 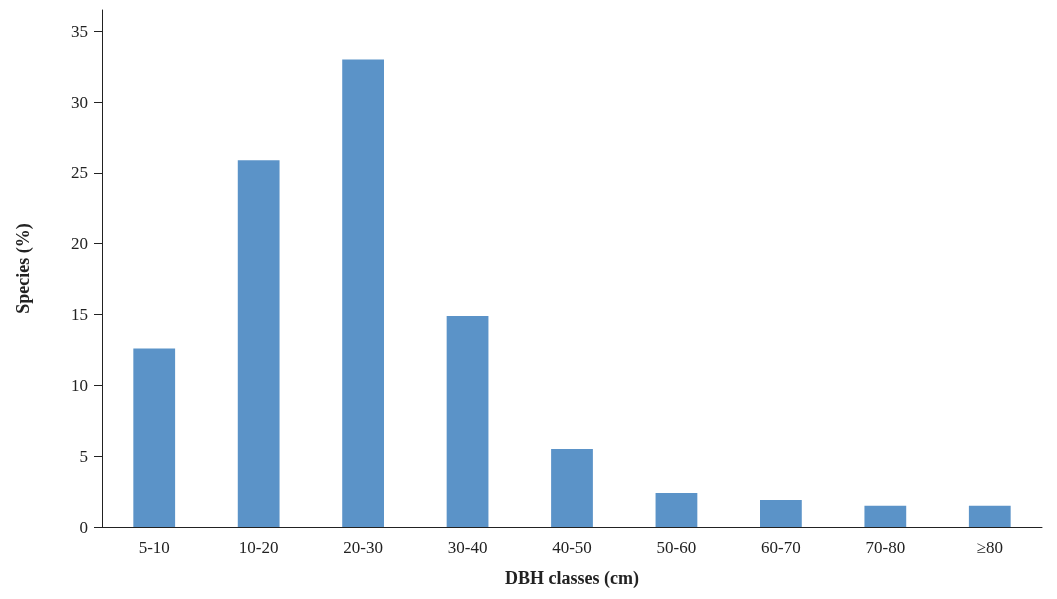 What do you see at coordinates (79, 315) in the screenshot?
I see `y-tick-label: 15` at bounding box center [79, 315].